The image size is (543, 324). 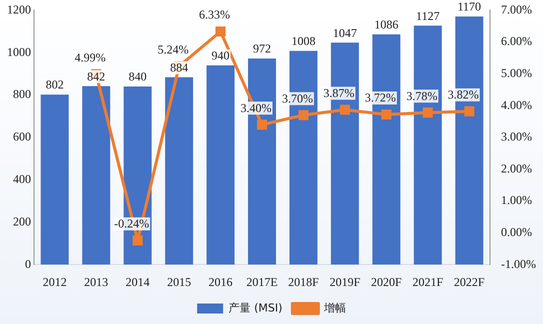 I want to click on data-label: 1047, so click(x=344, y=33).